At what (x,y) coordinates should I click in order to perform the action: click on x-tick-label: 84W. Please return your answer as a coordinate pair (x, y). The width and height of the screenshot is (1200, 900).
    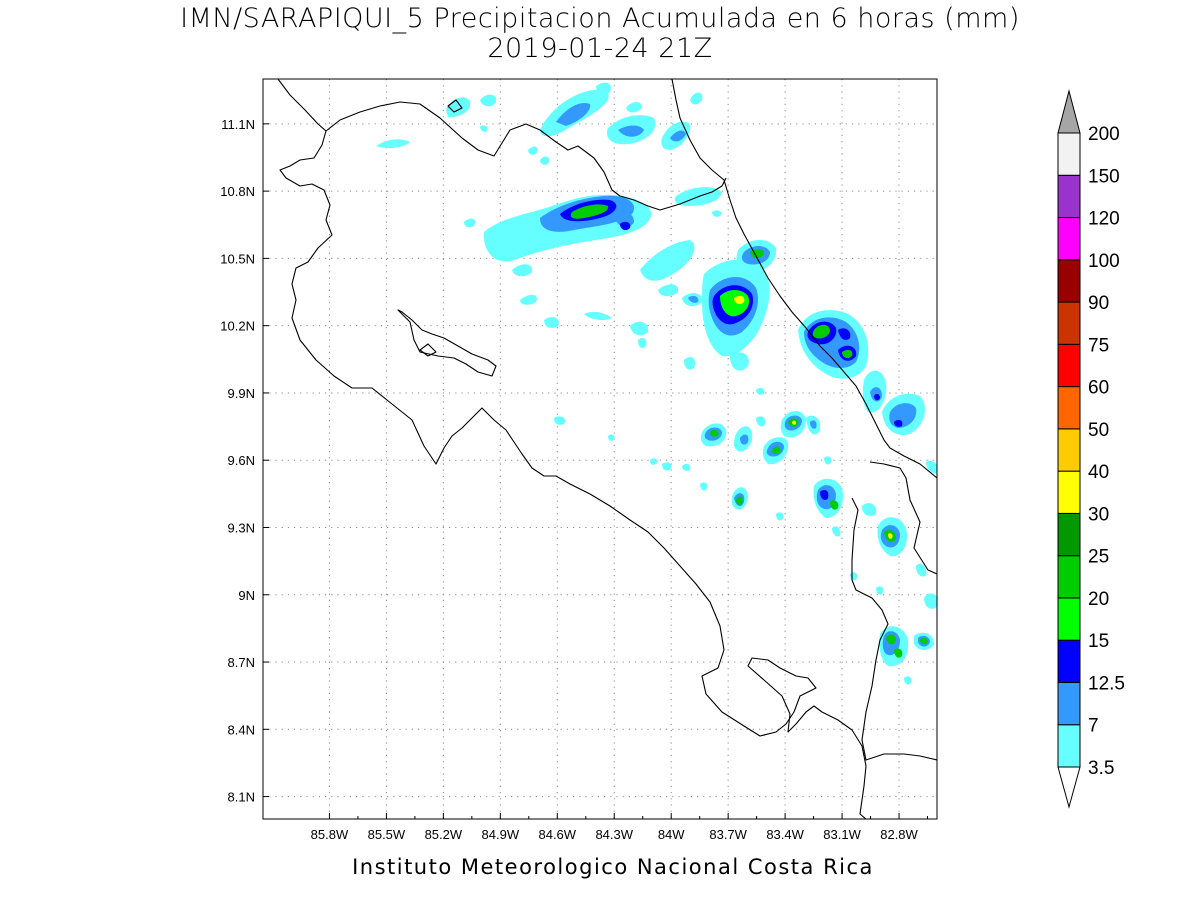
    Looking at the image, I should click on (671, 834).